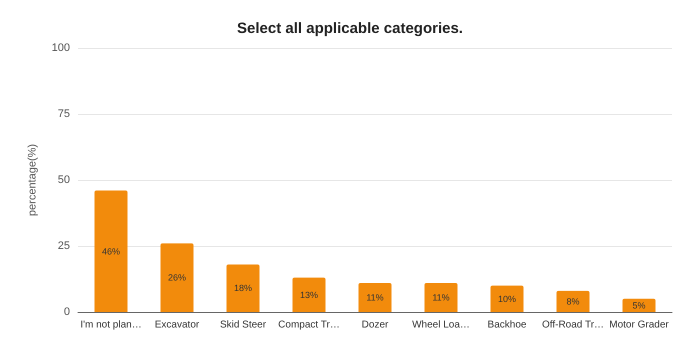  I want to click on y-axis-title: percentage(%), so click(32, 180).